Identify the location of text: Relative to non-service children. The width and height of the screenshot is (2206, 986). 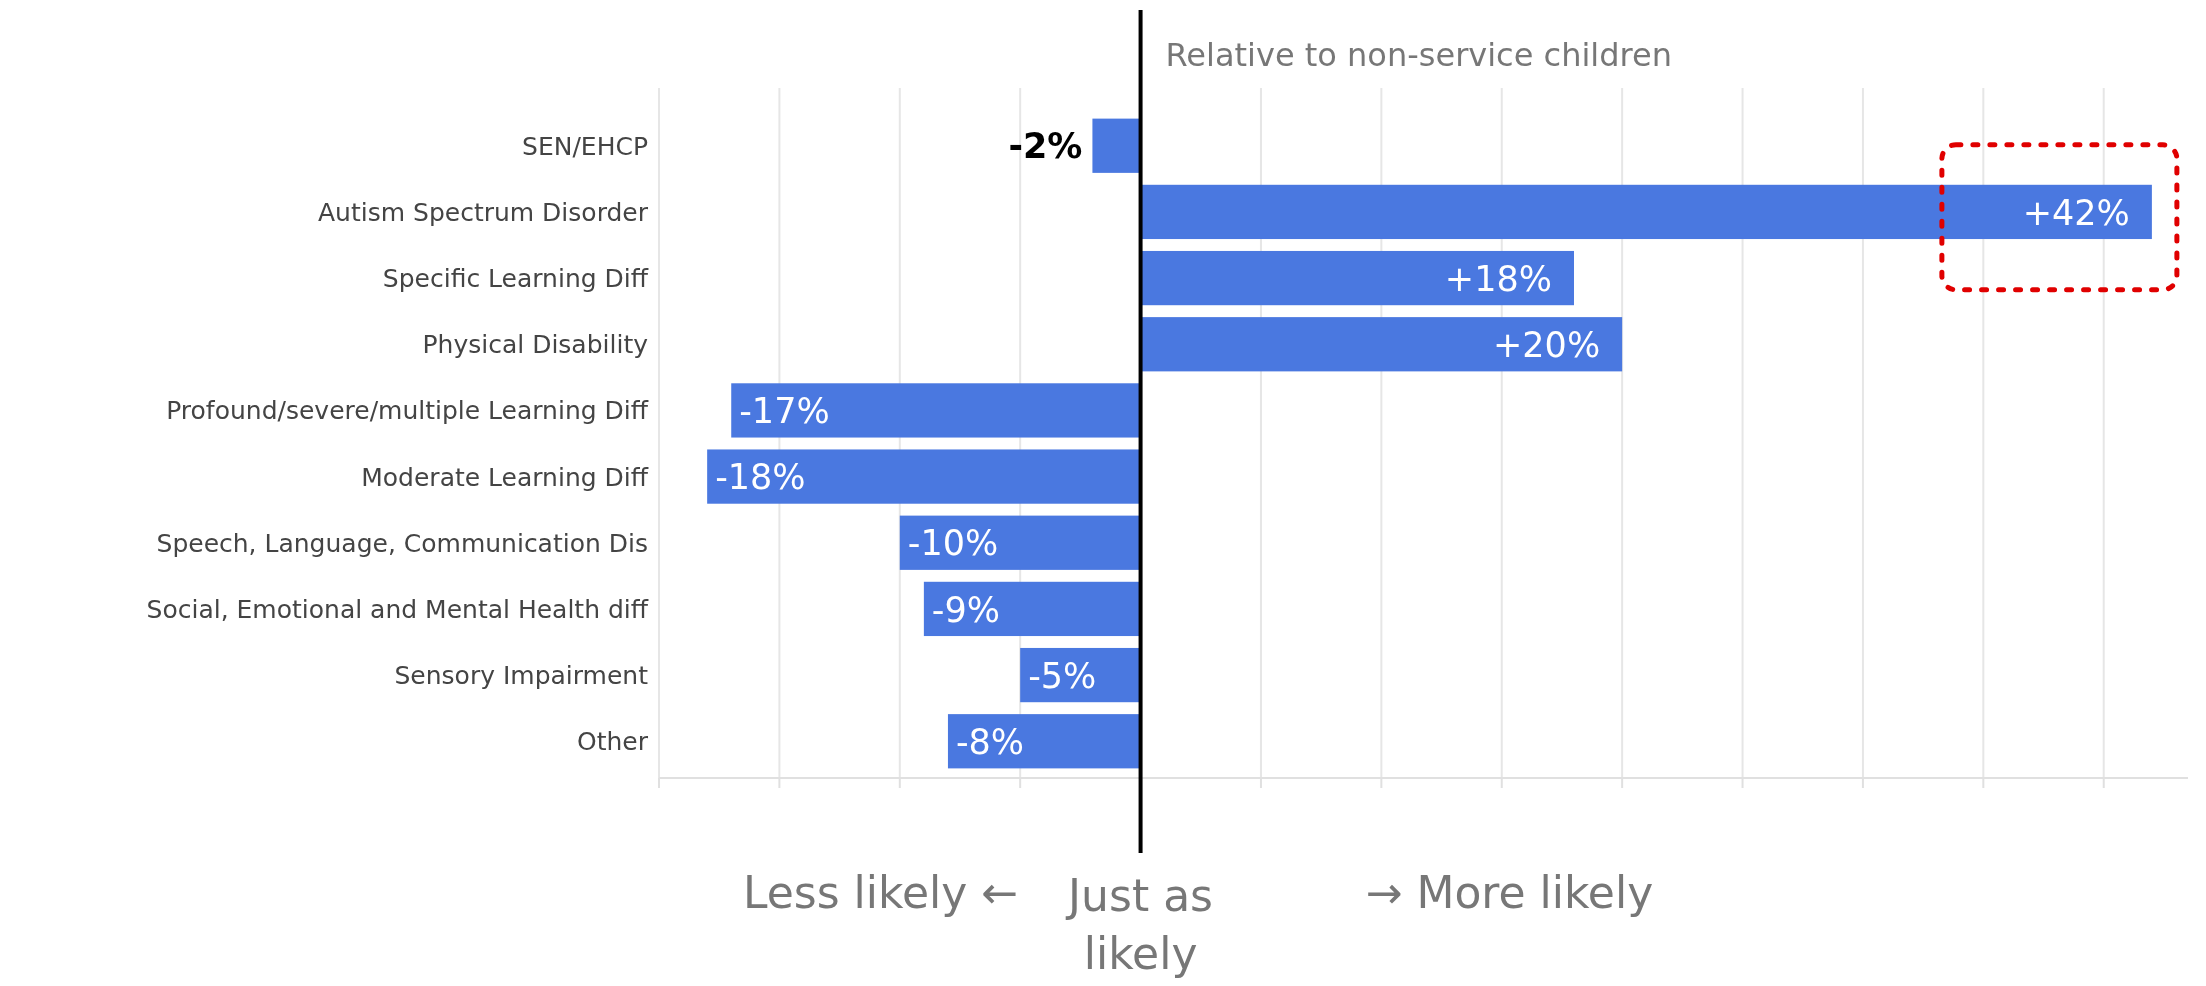
(1418, 55).